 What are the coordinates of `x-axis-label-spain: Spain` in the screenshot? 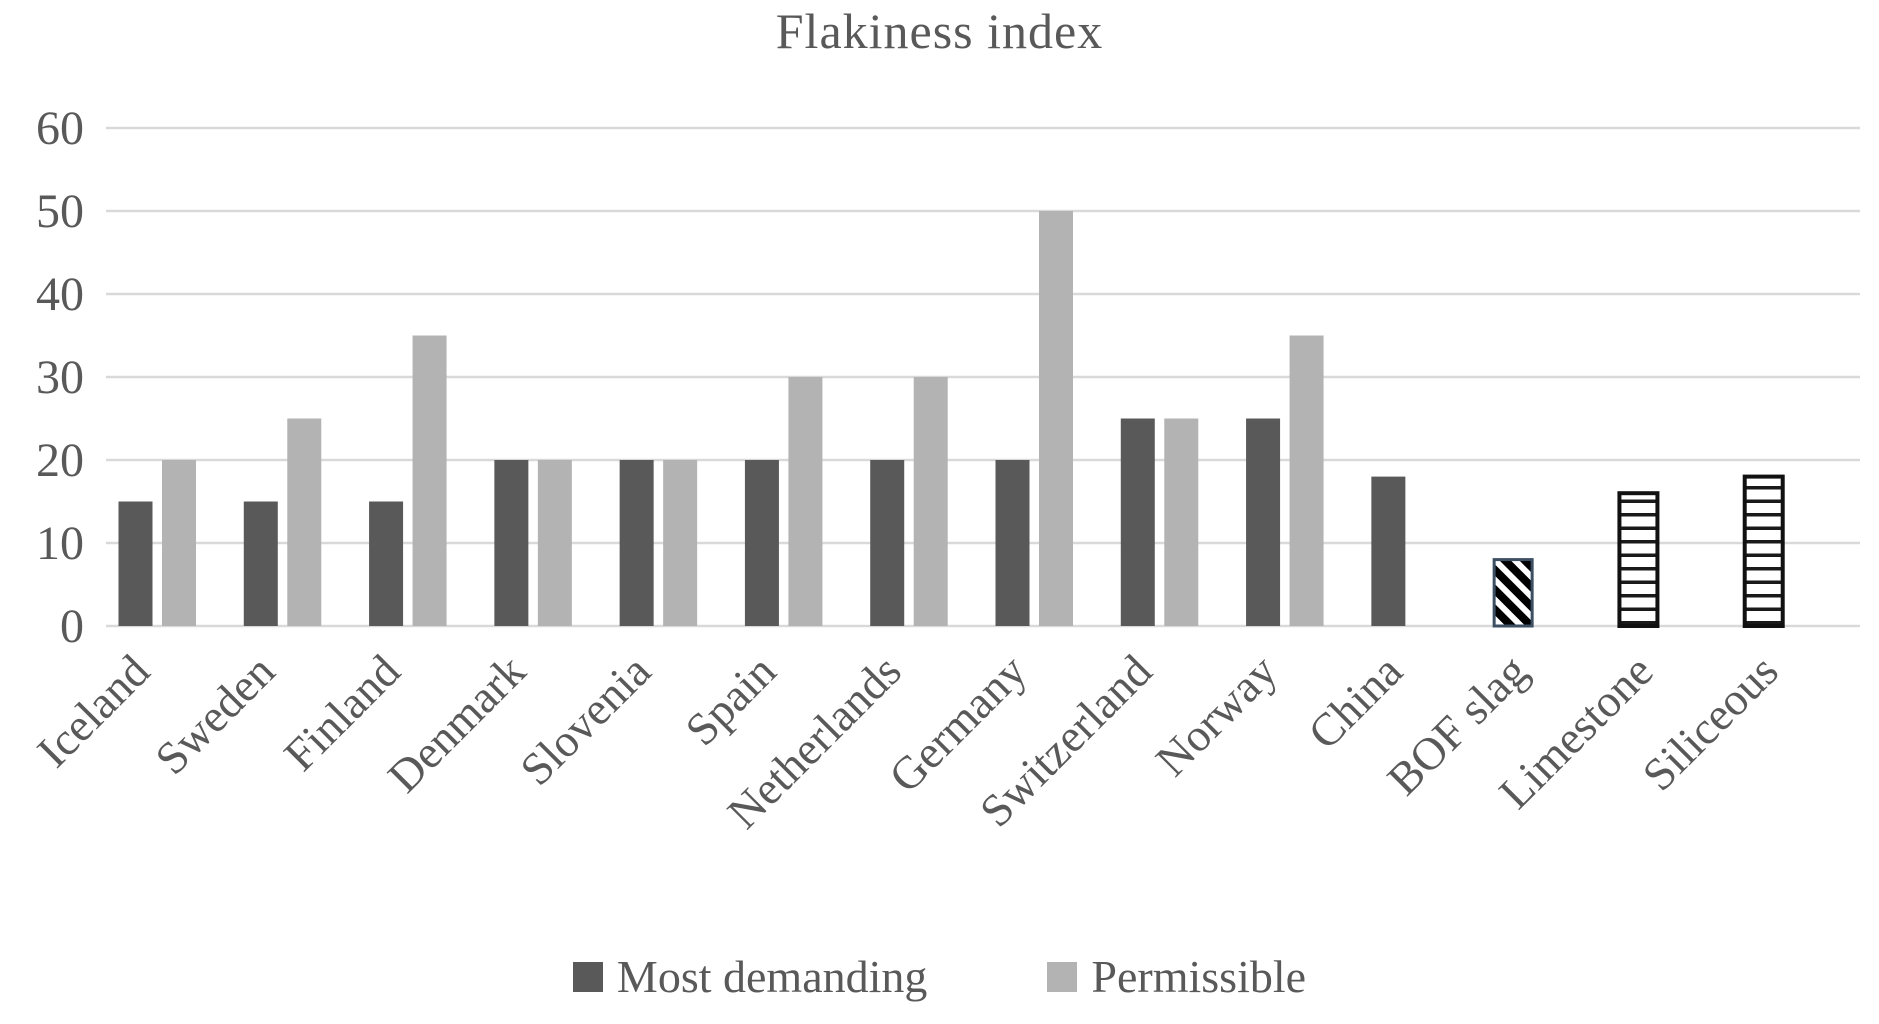 It's located at (730, 700).